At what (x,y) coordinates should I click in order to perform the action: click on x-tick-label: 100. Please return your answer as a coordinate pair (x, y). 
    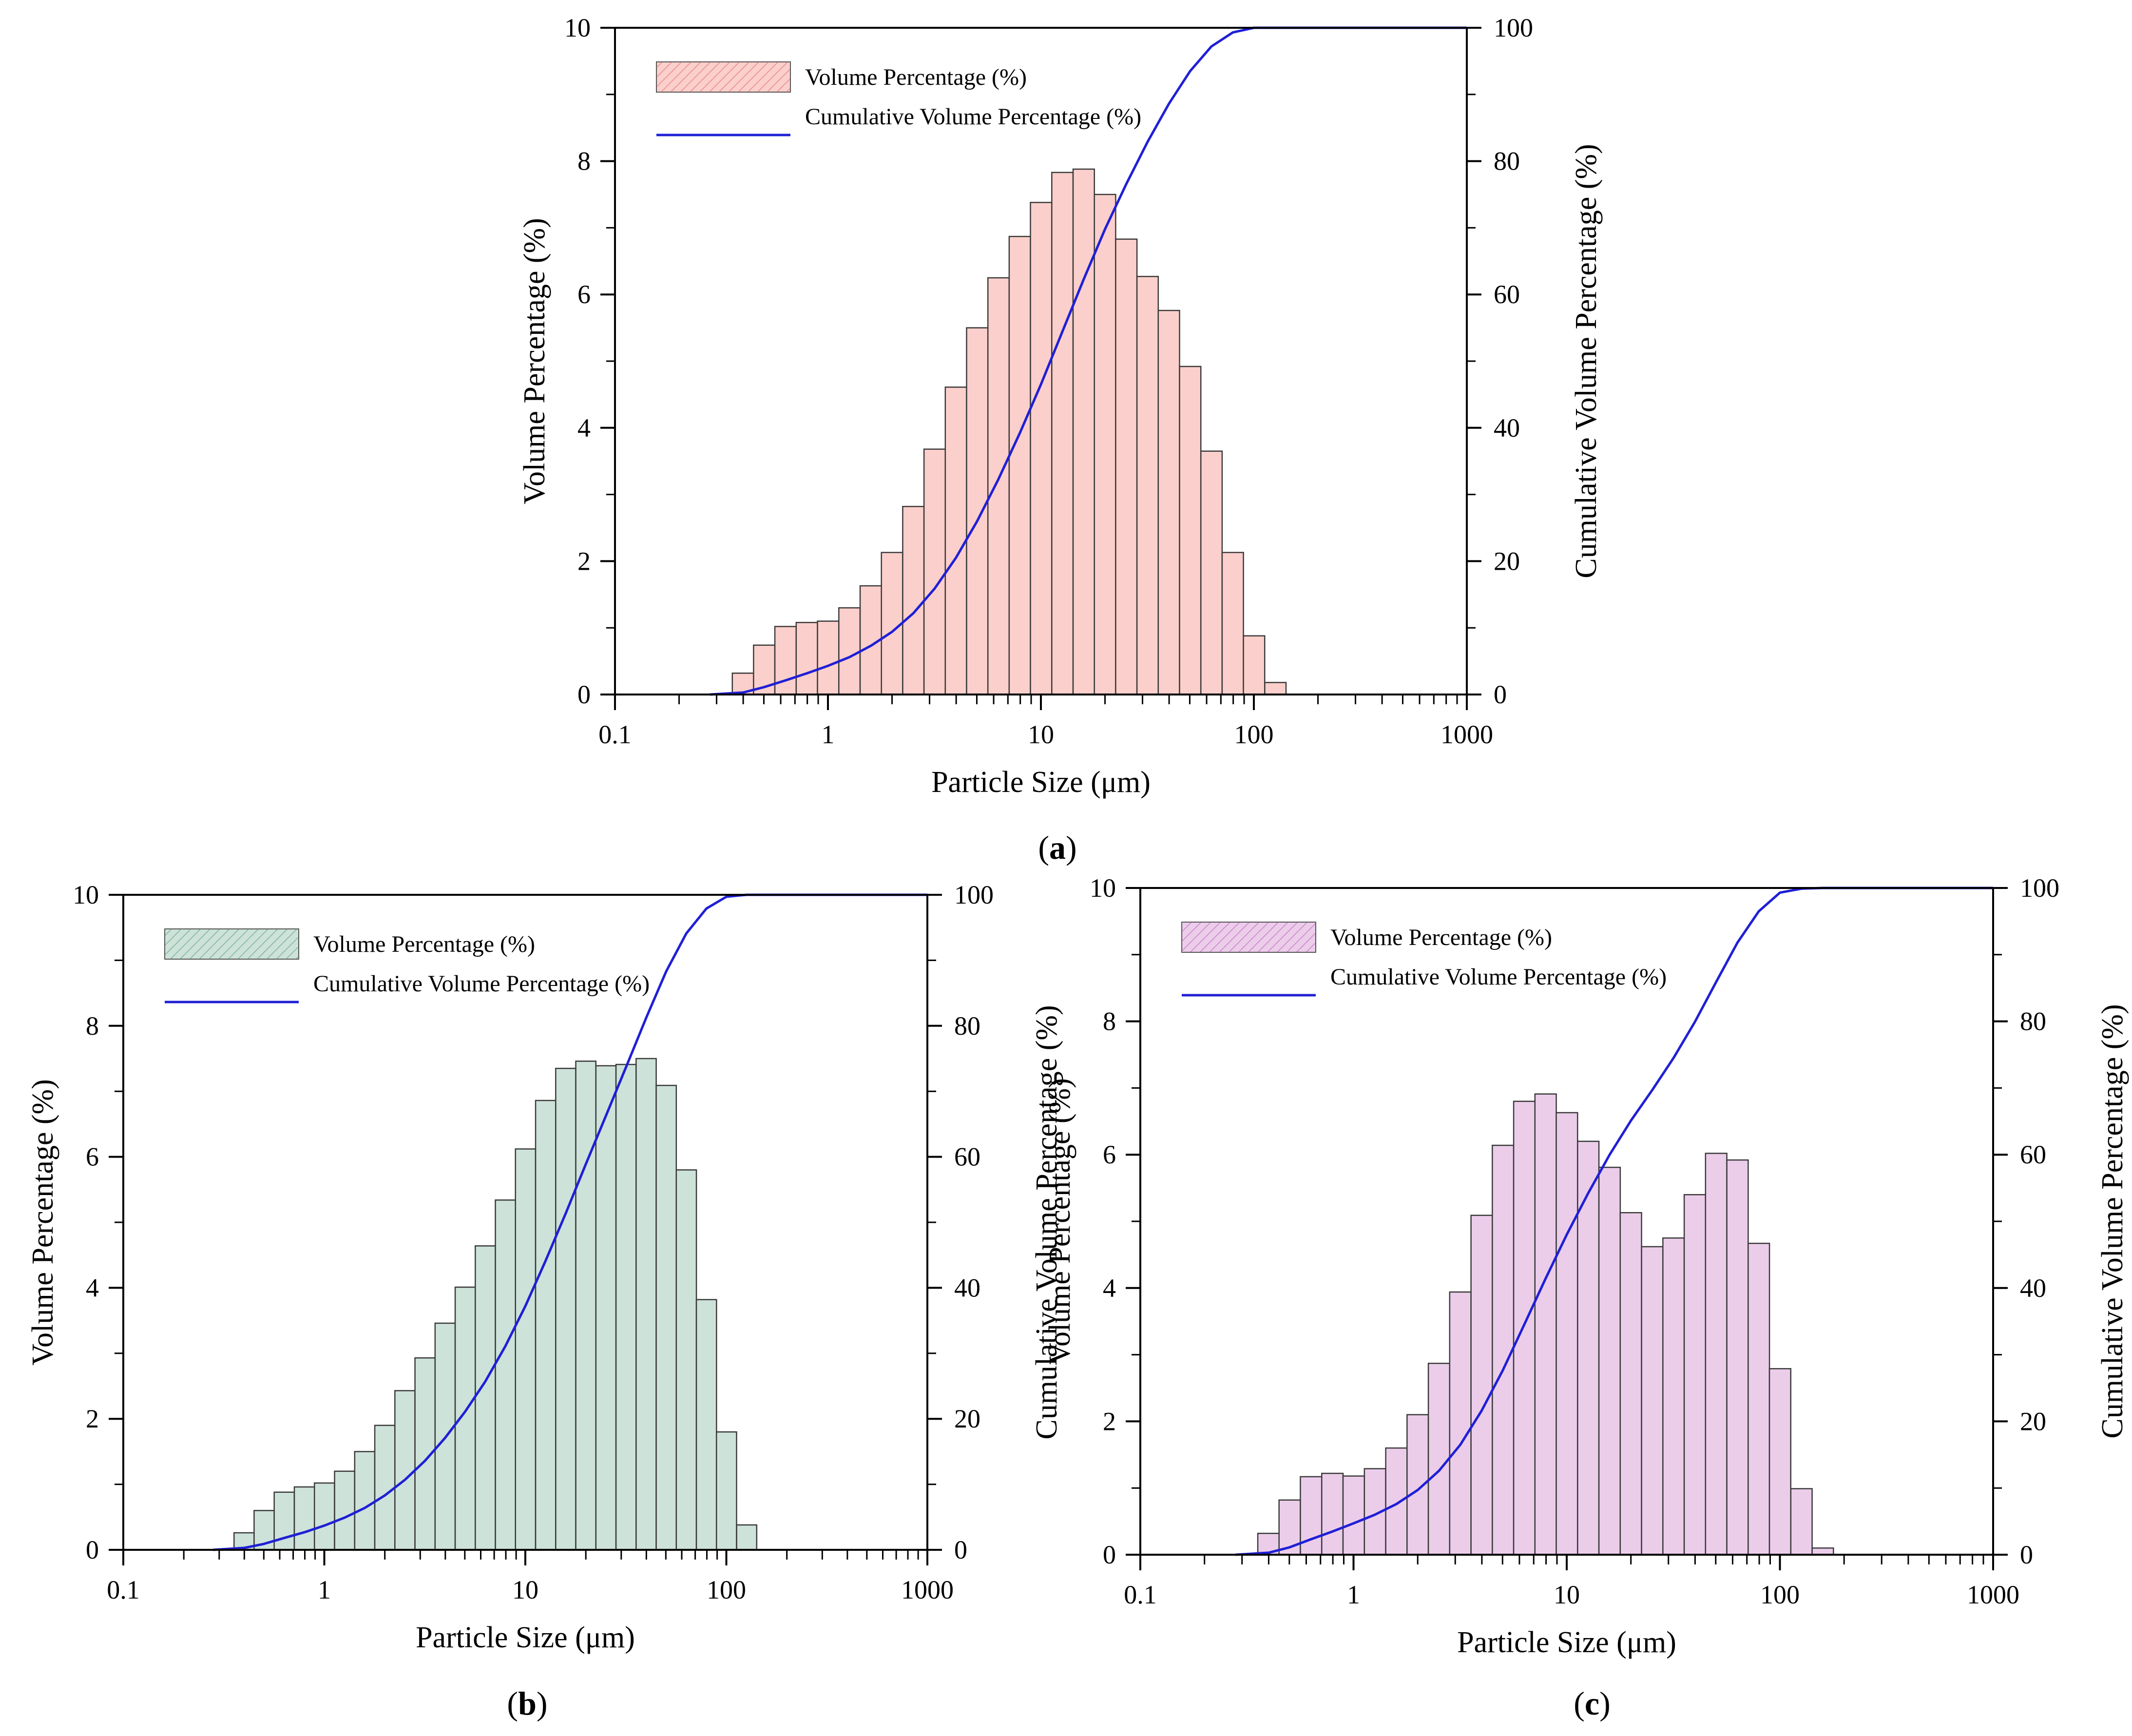
    Looking at the image, I should click on (1254, 734).